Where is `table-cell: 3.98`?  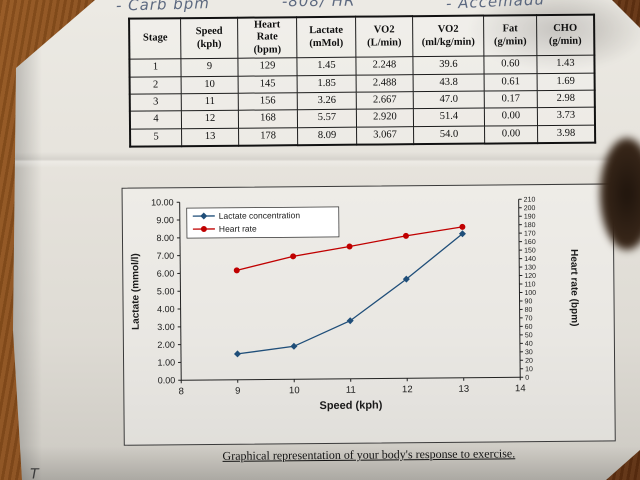 table-cell: 3.98 is located at coordinates (566, 134).